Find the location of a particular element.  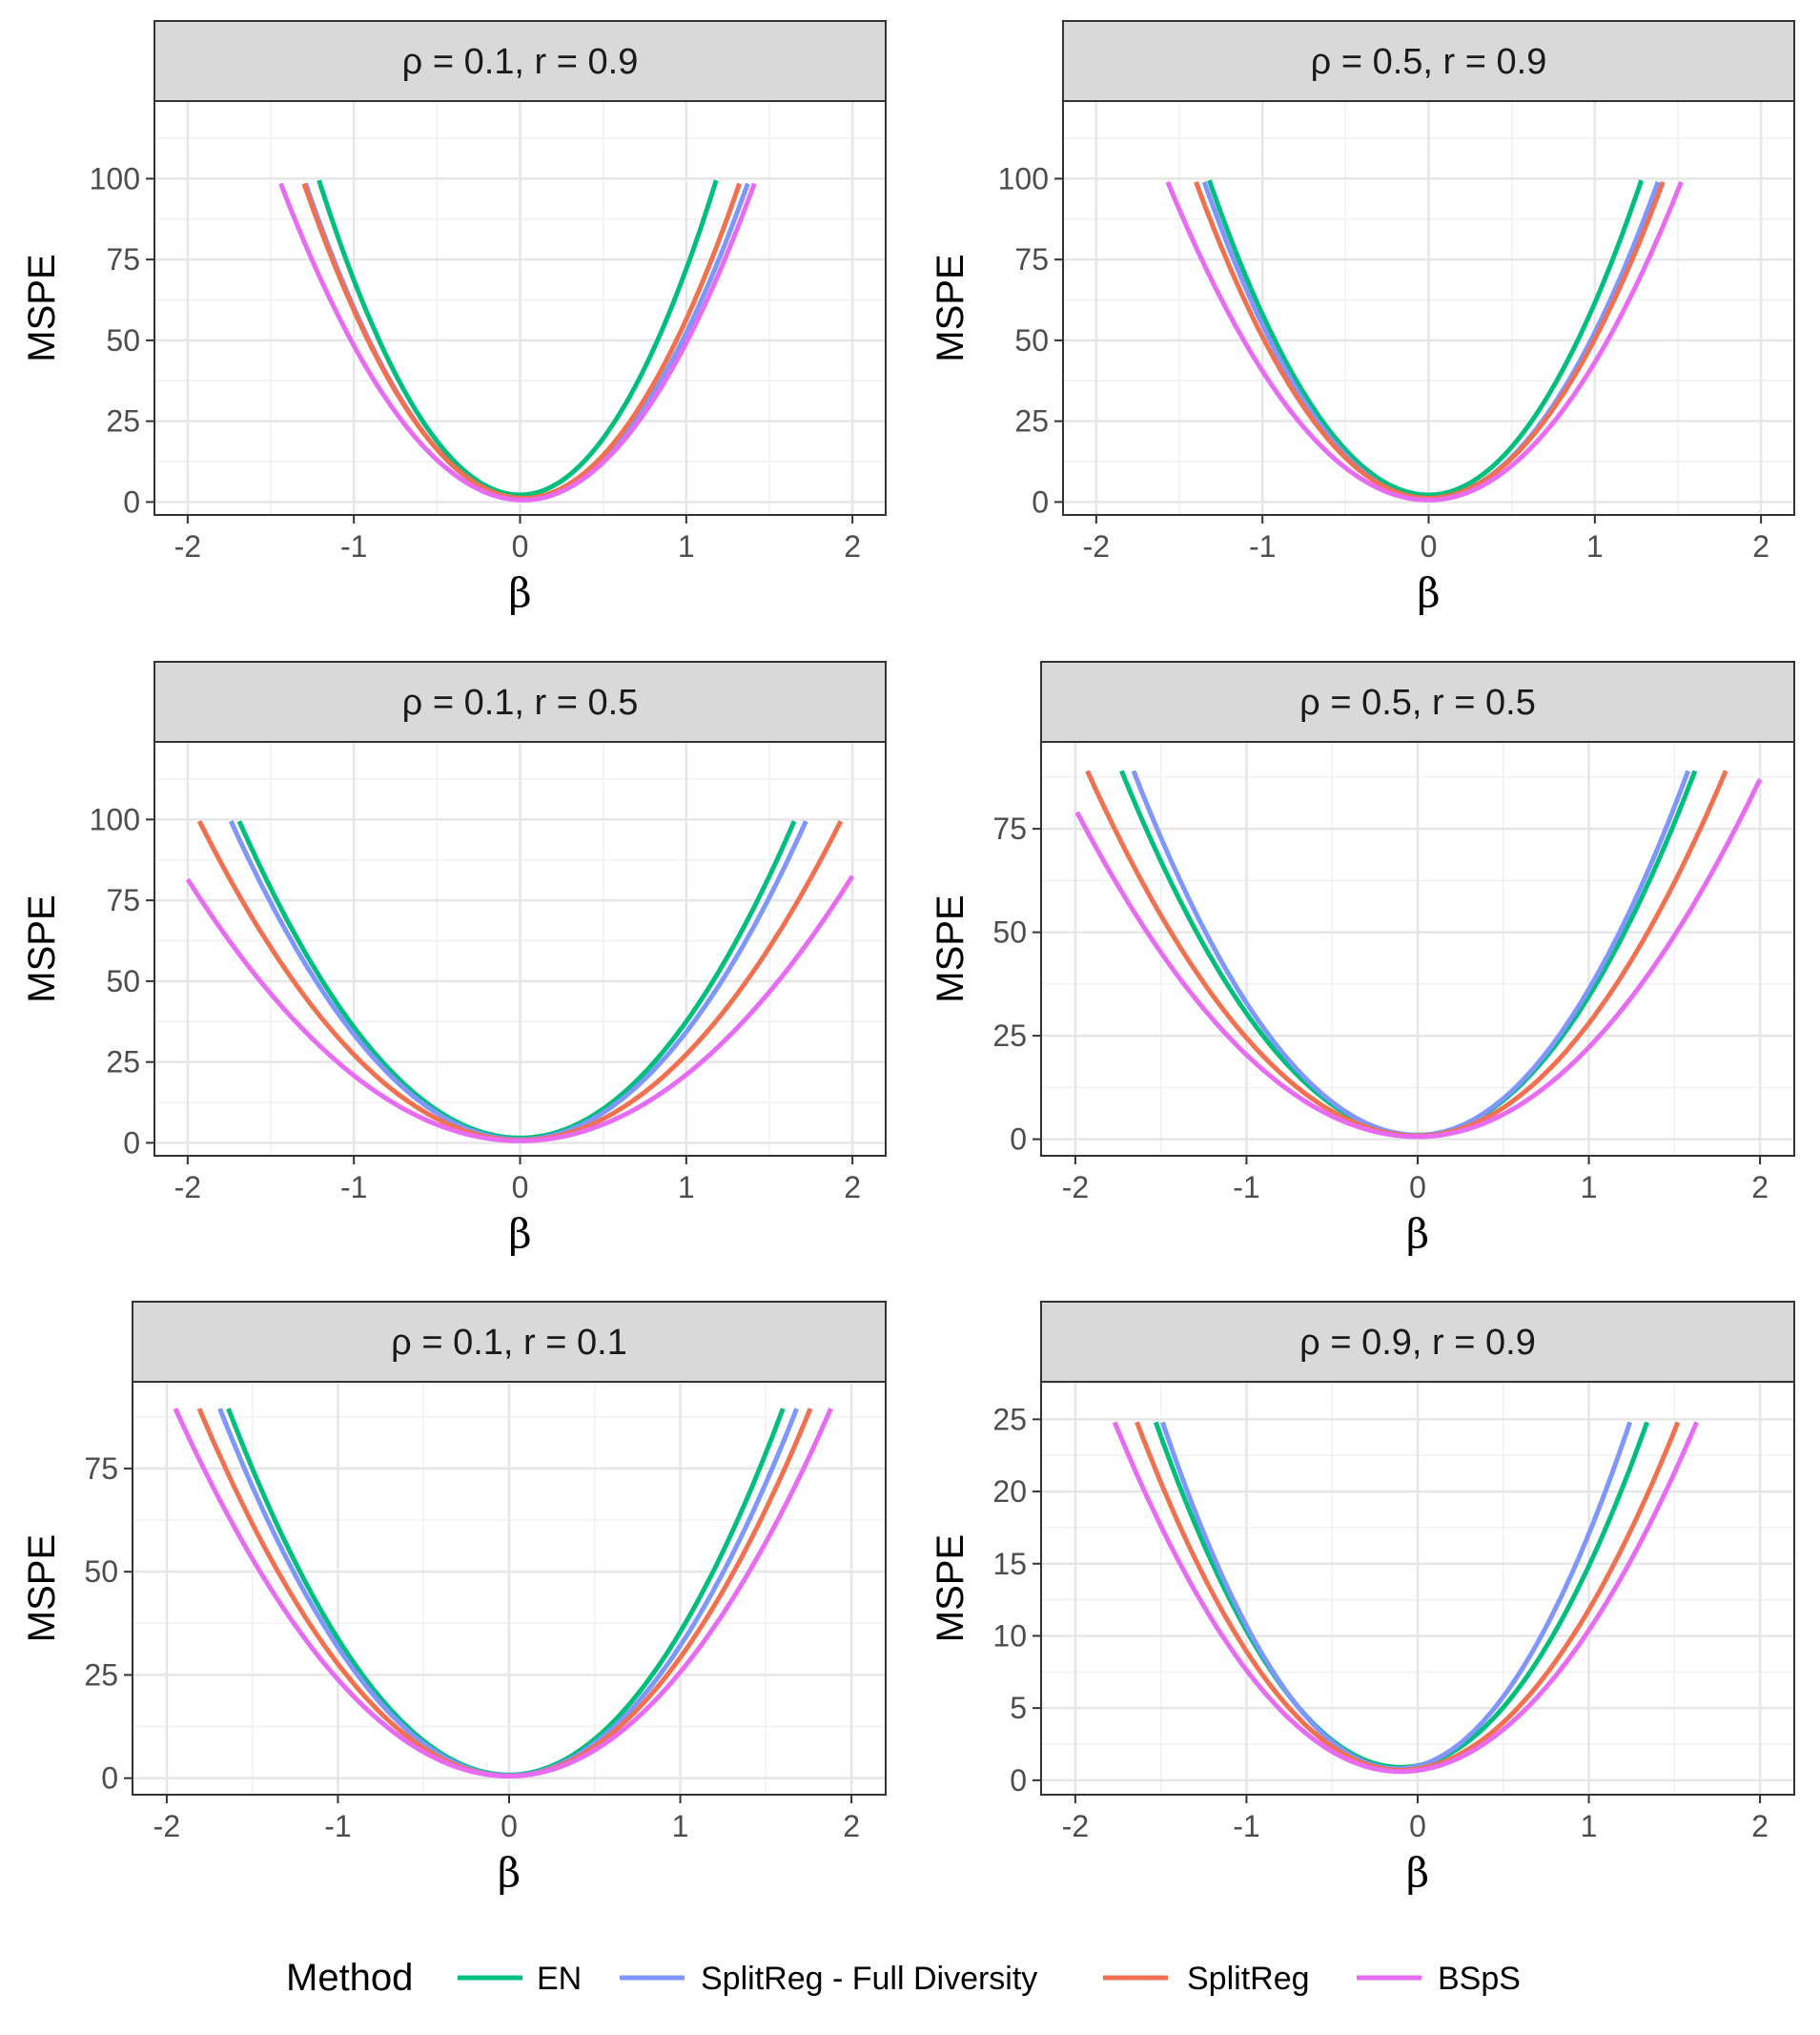

panel-title: ρ = 0.1, r = 0.5 is located at coordinates (520, 703).